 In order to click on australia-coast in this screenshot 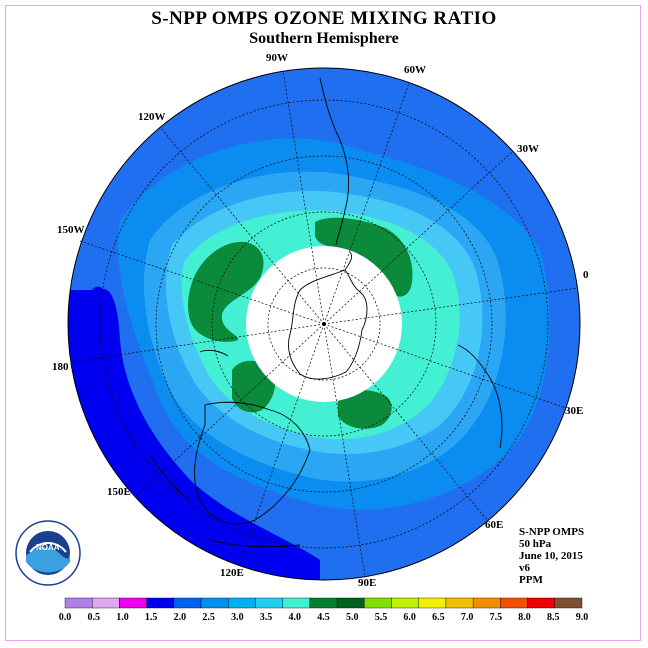, I will do `click(252, 463)`.